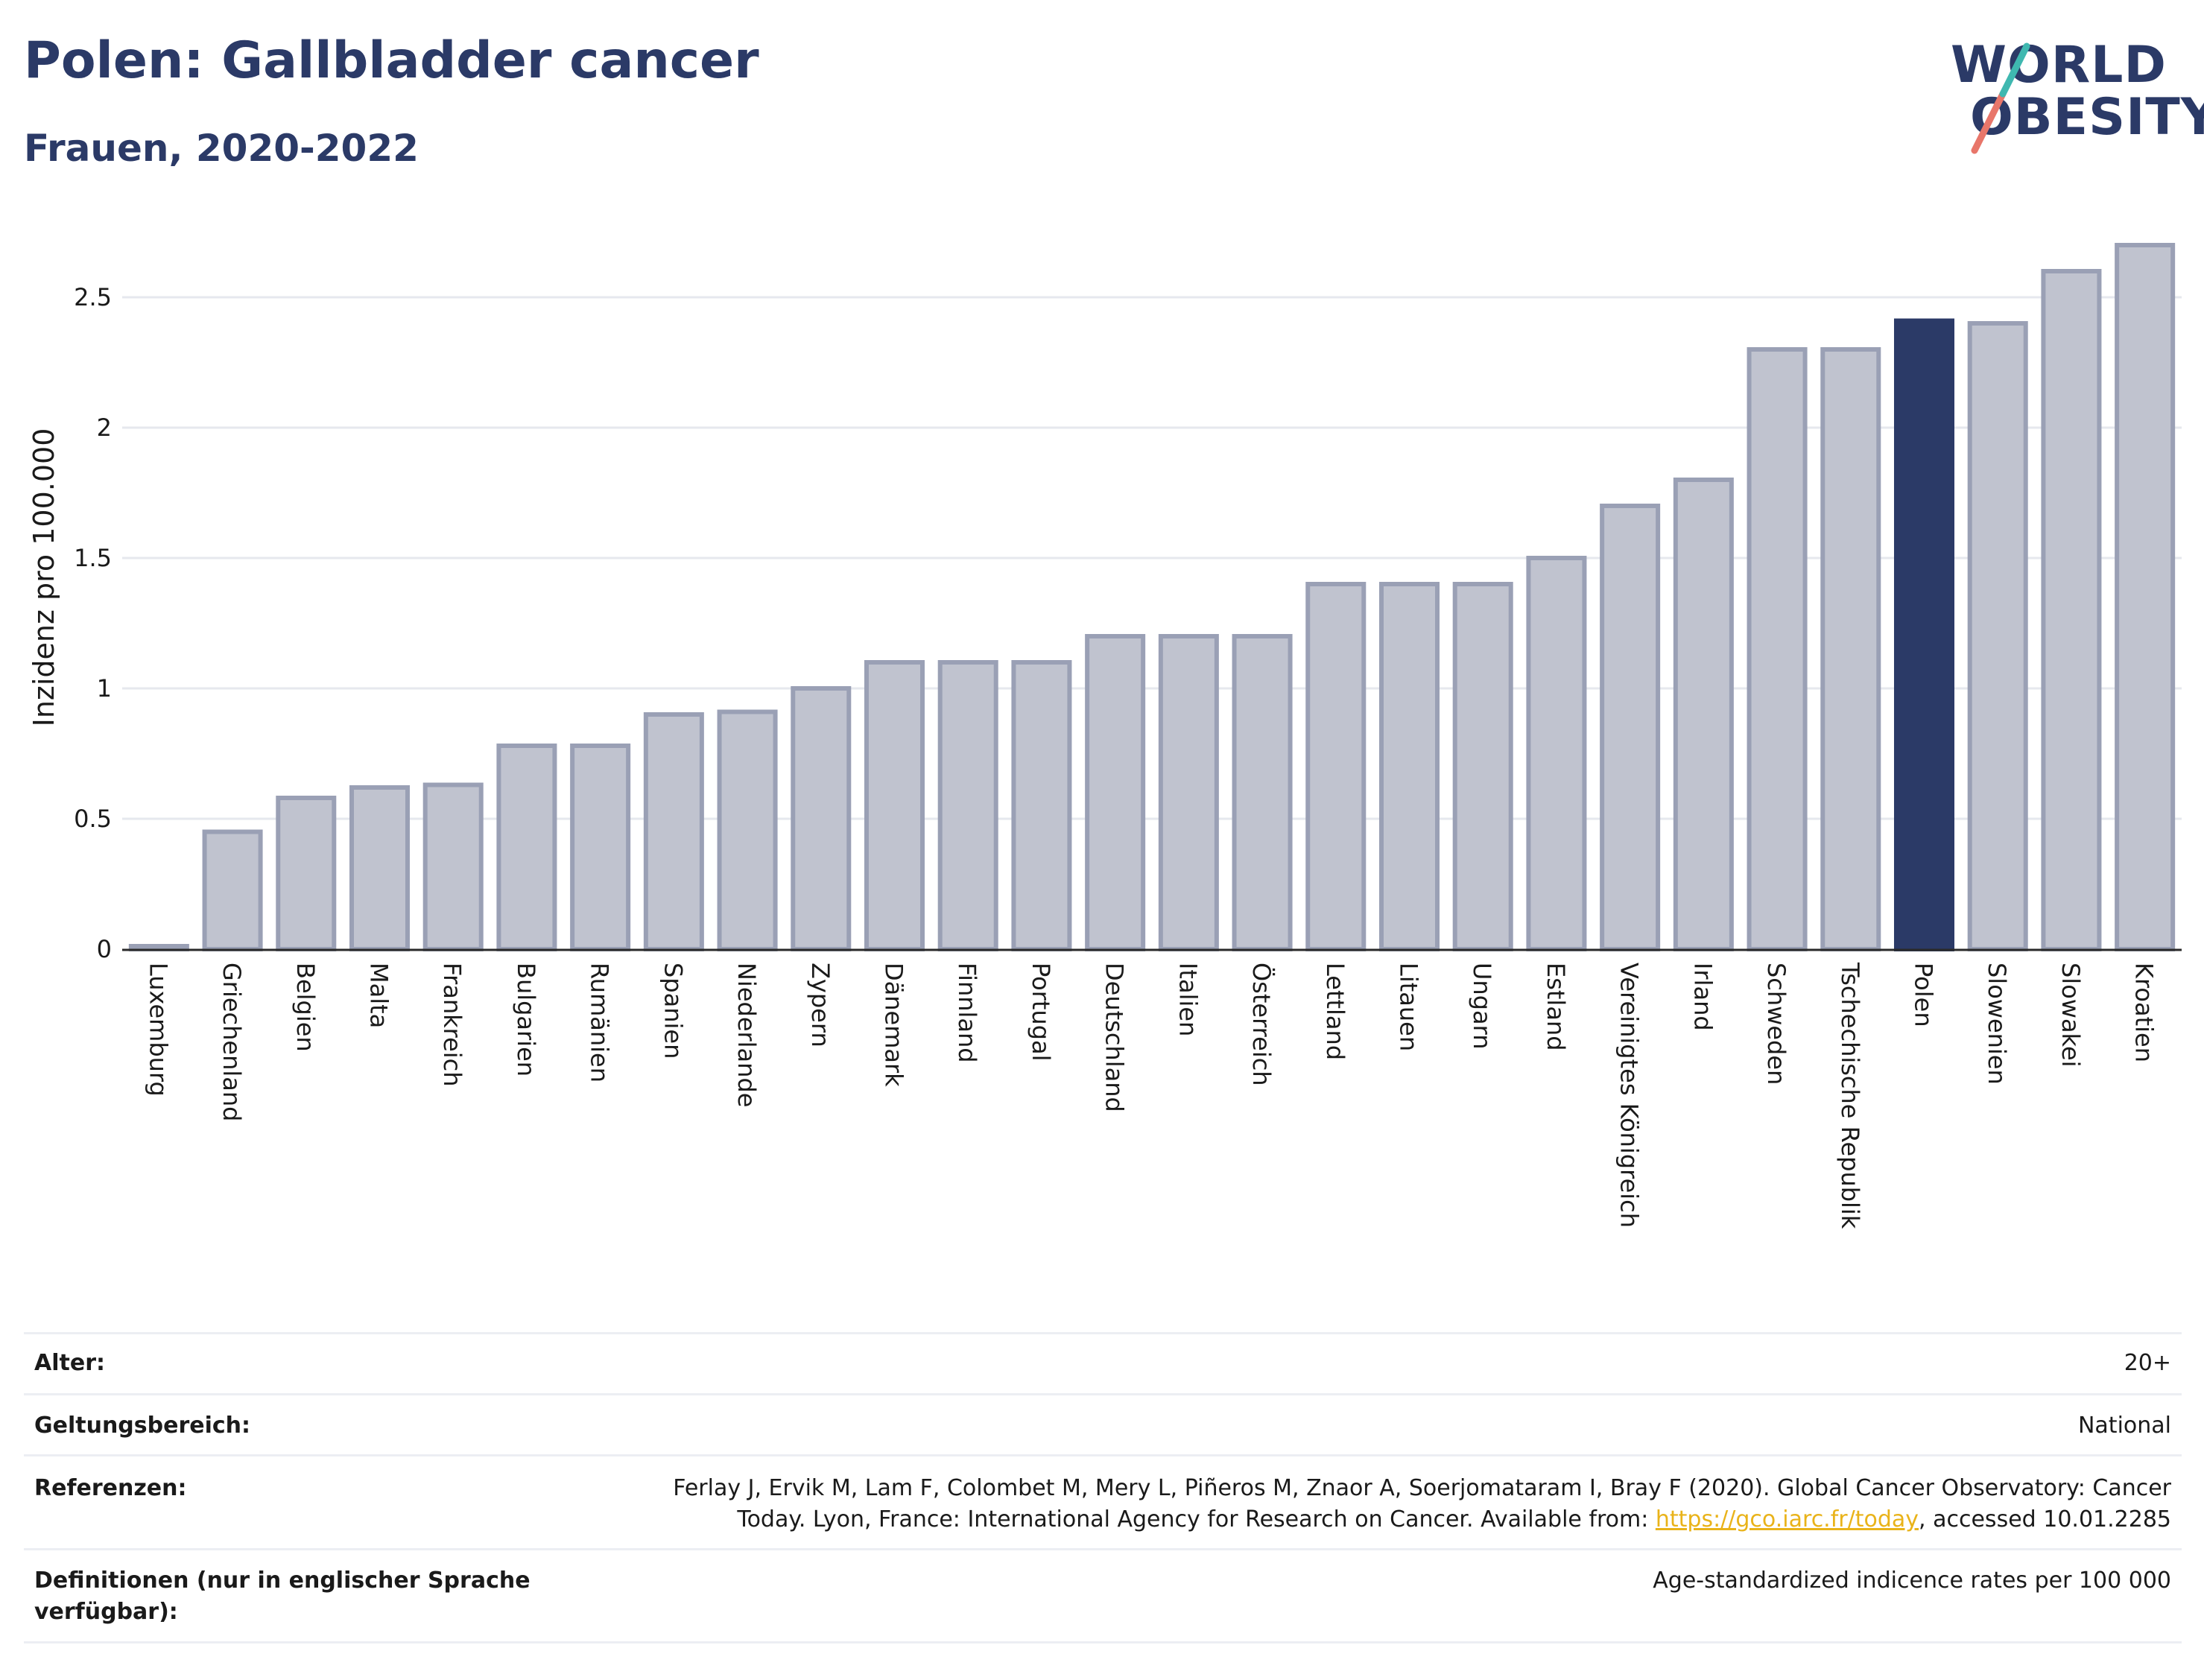  Describe the element at coordinates (305, 1007) in the screenshot. I see `x-tick-label: Belgien` at that location.